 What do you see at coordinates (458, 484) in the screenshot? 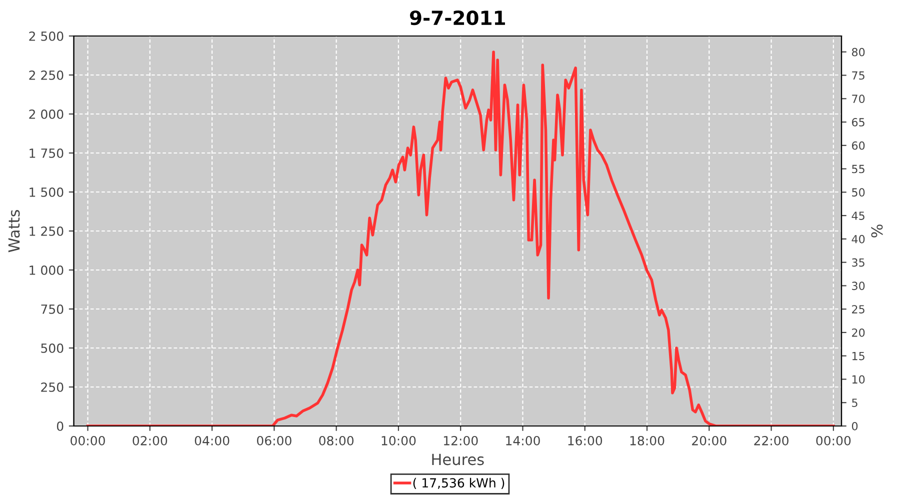
I see `legend-label: ( 17,536 kWh )` at bounding box center [458, 484].